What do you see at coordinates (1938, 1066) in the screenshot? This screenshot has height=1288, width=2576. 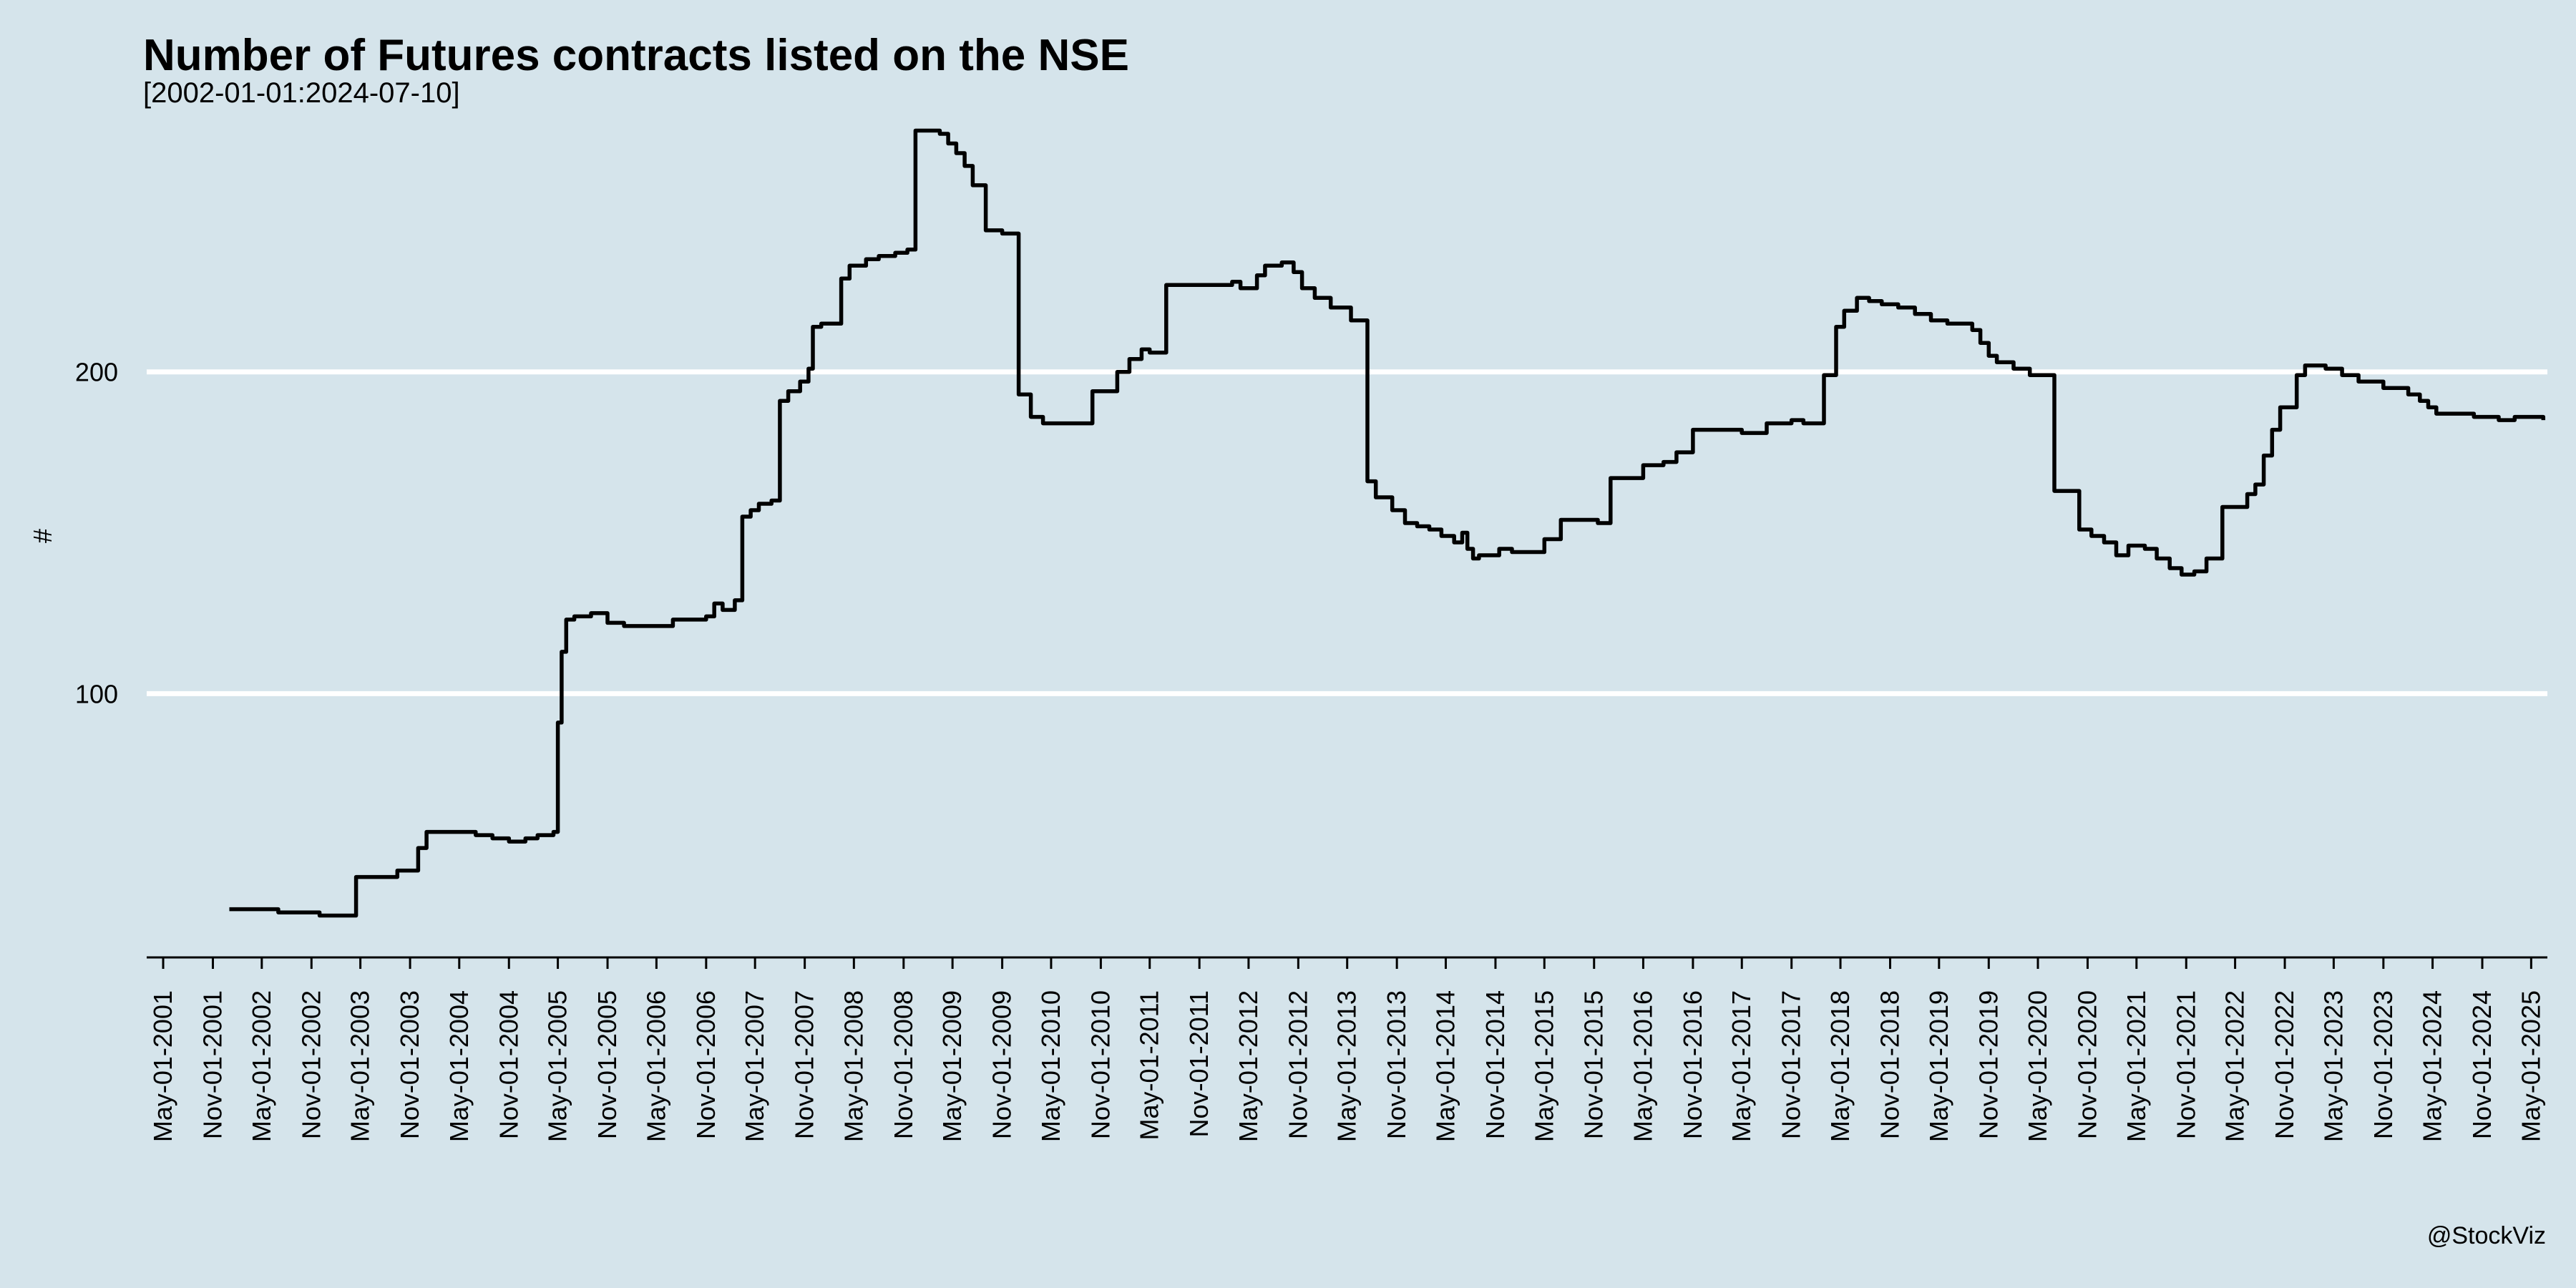 I see `x-tick-label: May-01-2019` at bounding box center [1938, 1066].